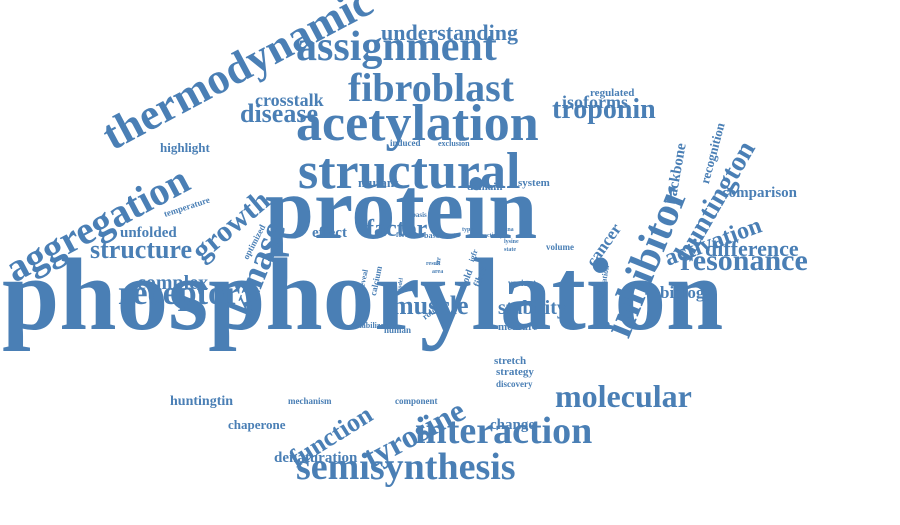  What do you see at coordinates (467, 230) in the screenshot?
I see `word: type` at bounding box center [467, 230].